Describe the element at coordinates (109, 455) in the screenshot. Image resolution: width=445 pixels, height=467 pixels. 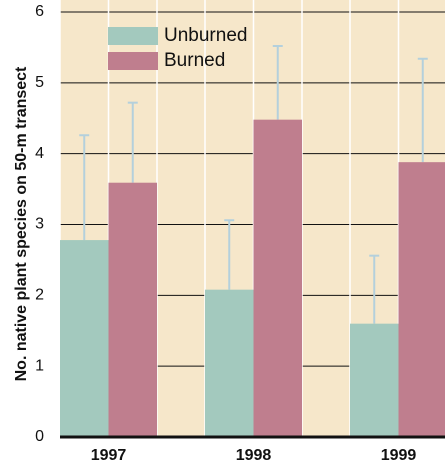
I see `x-tick-label: 1997` at that location.